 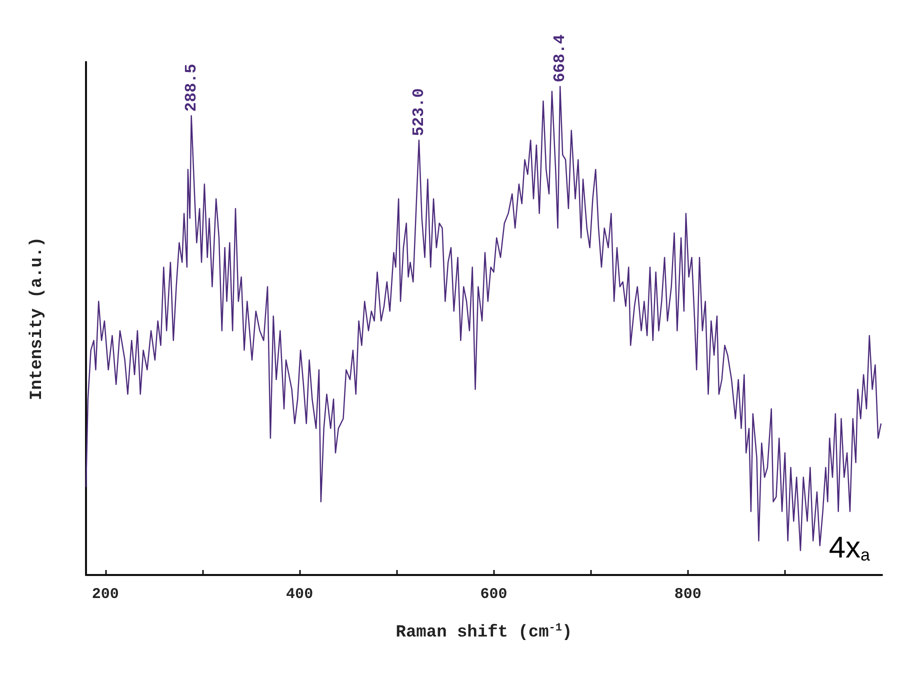 What do you see at coordinates (849, 548) in the screenshot?
I see `annotation: 4xa` at bounding box center [849, 548].